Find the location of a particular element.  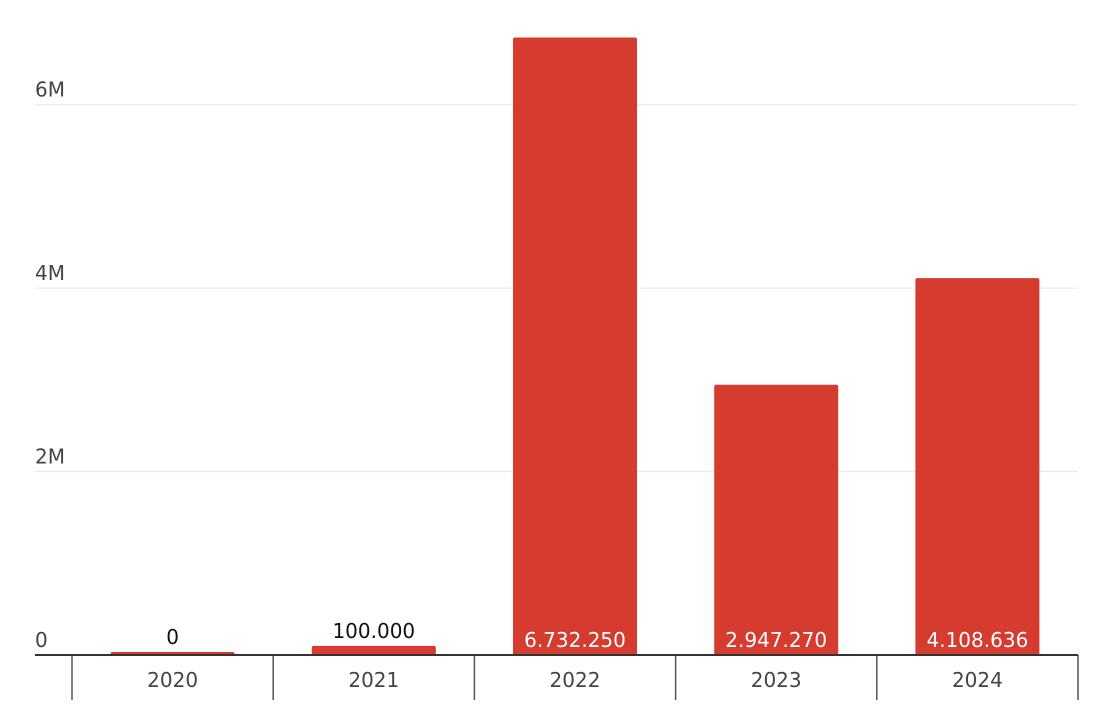

y-tick-label: 2M is located at coordinates (50, 457).